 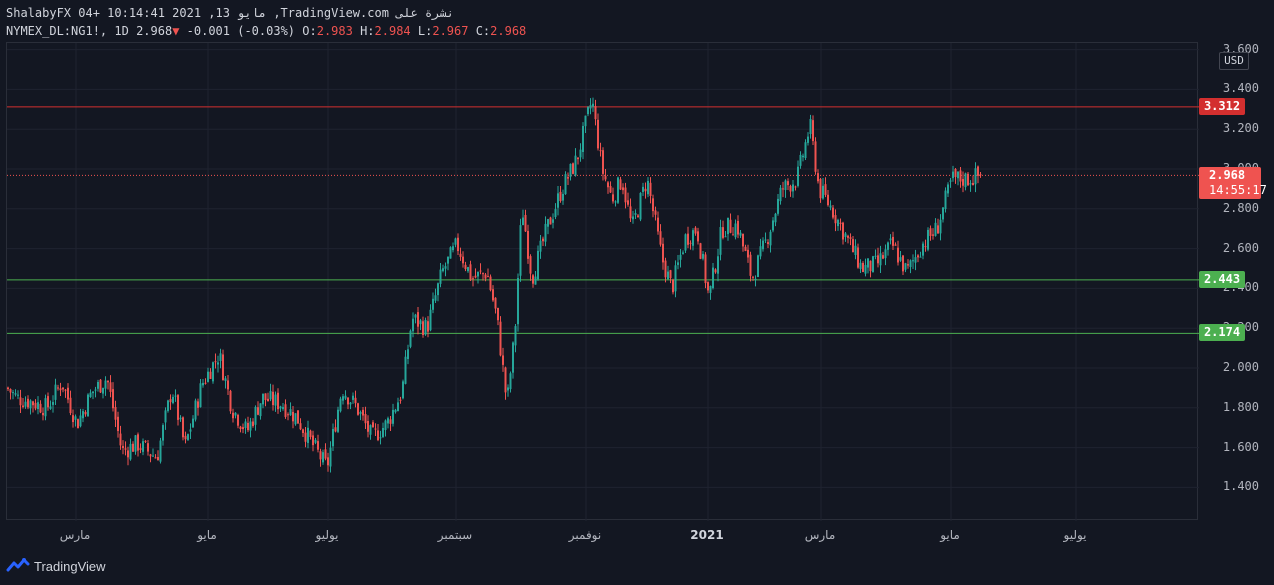 What do you see at coordinates (450, 31) in the screenshot?
I see `low-value: 2.967` at bounding box center [450, 31].